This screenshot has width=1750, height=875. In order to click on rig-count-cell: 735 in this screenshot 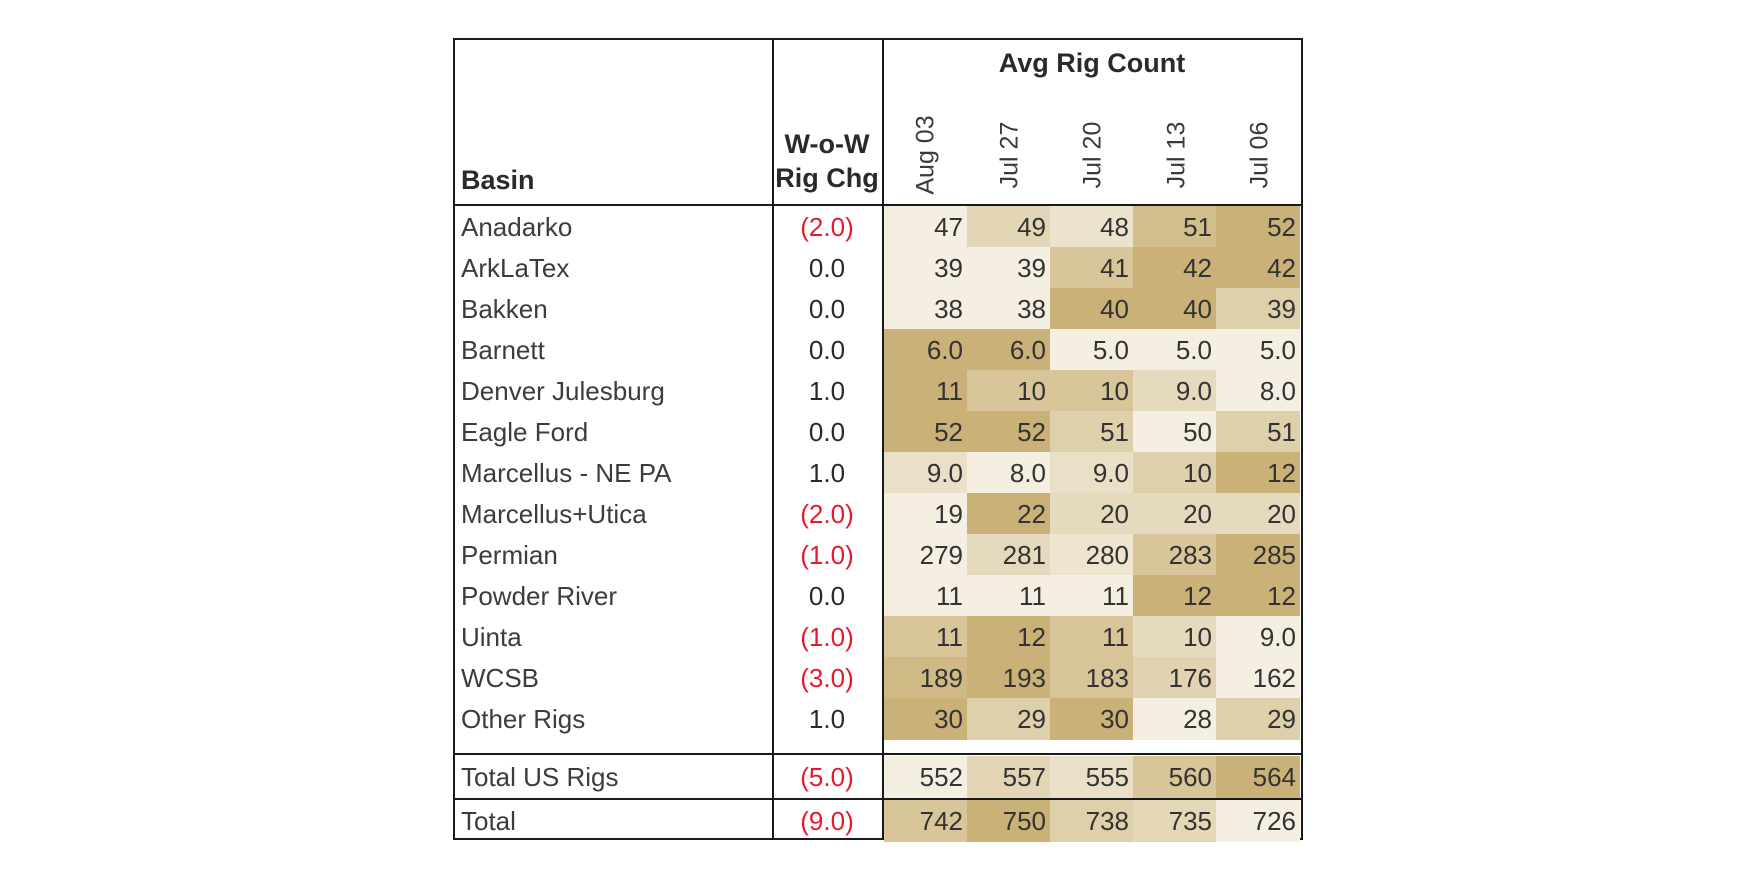, I will do `click(1174, 821)`.